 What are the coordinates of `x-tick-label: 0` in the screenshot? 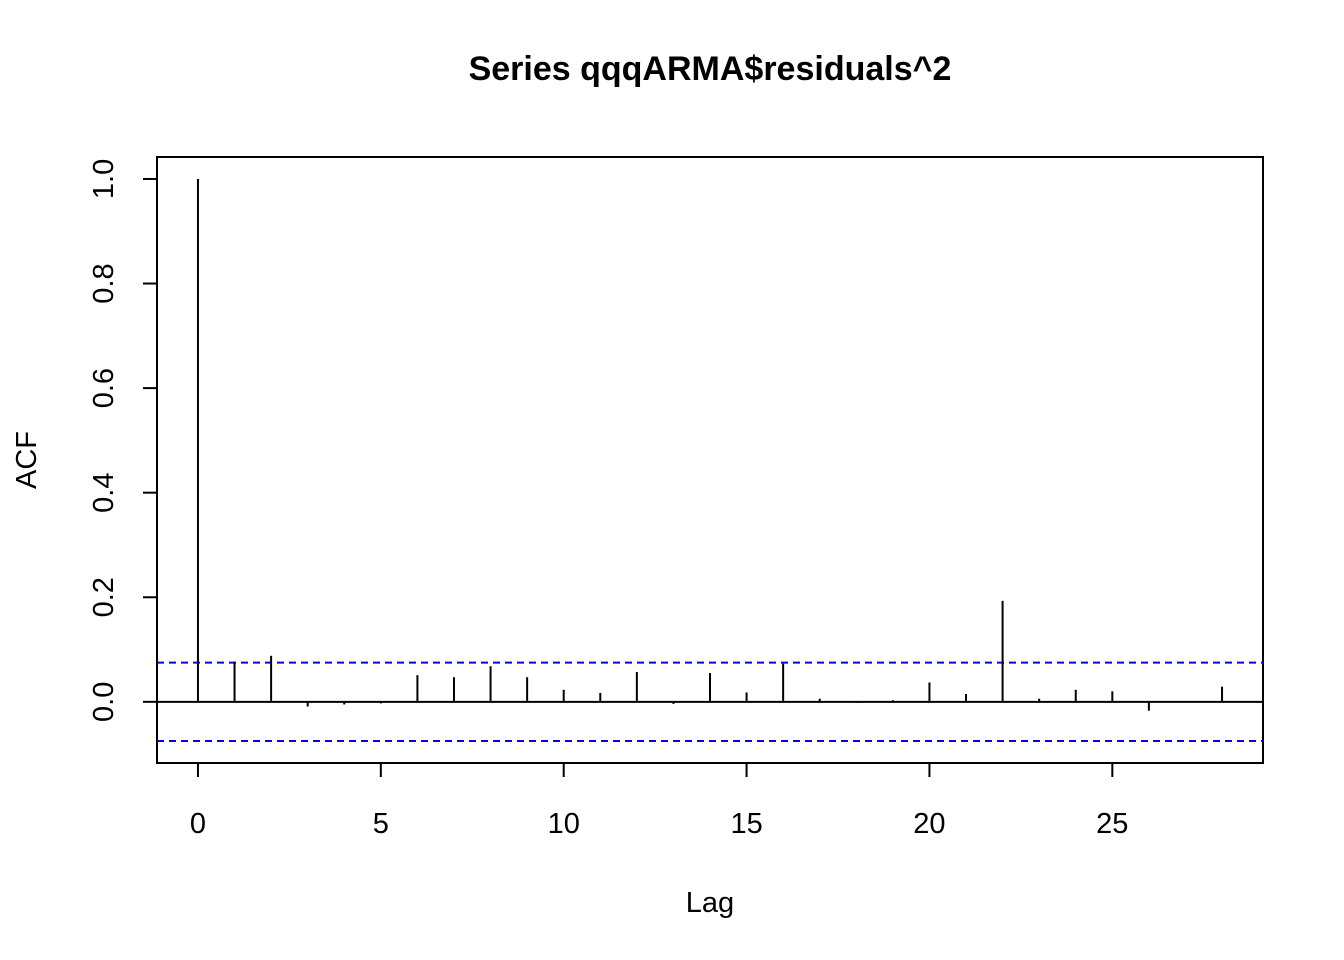 It's located at (198, 824).